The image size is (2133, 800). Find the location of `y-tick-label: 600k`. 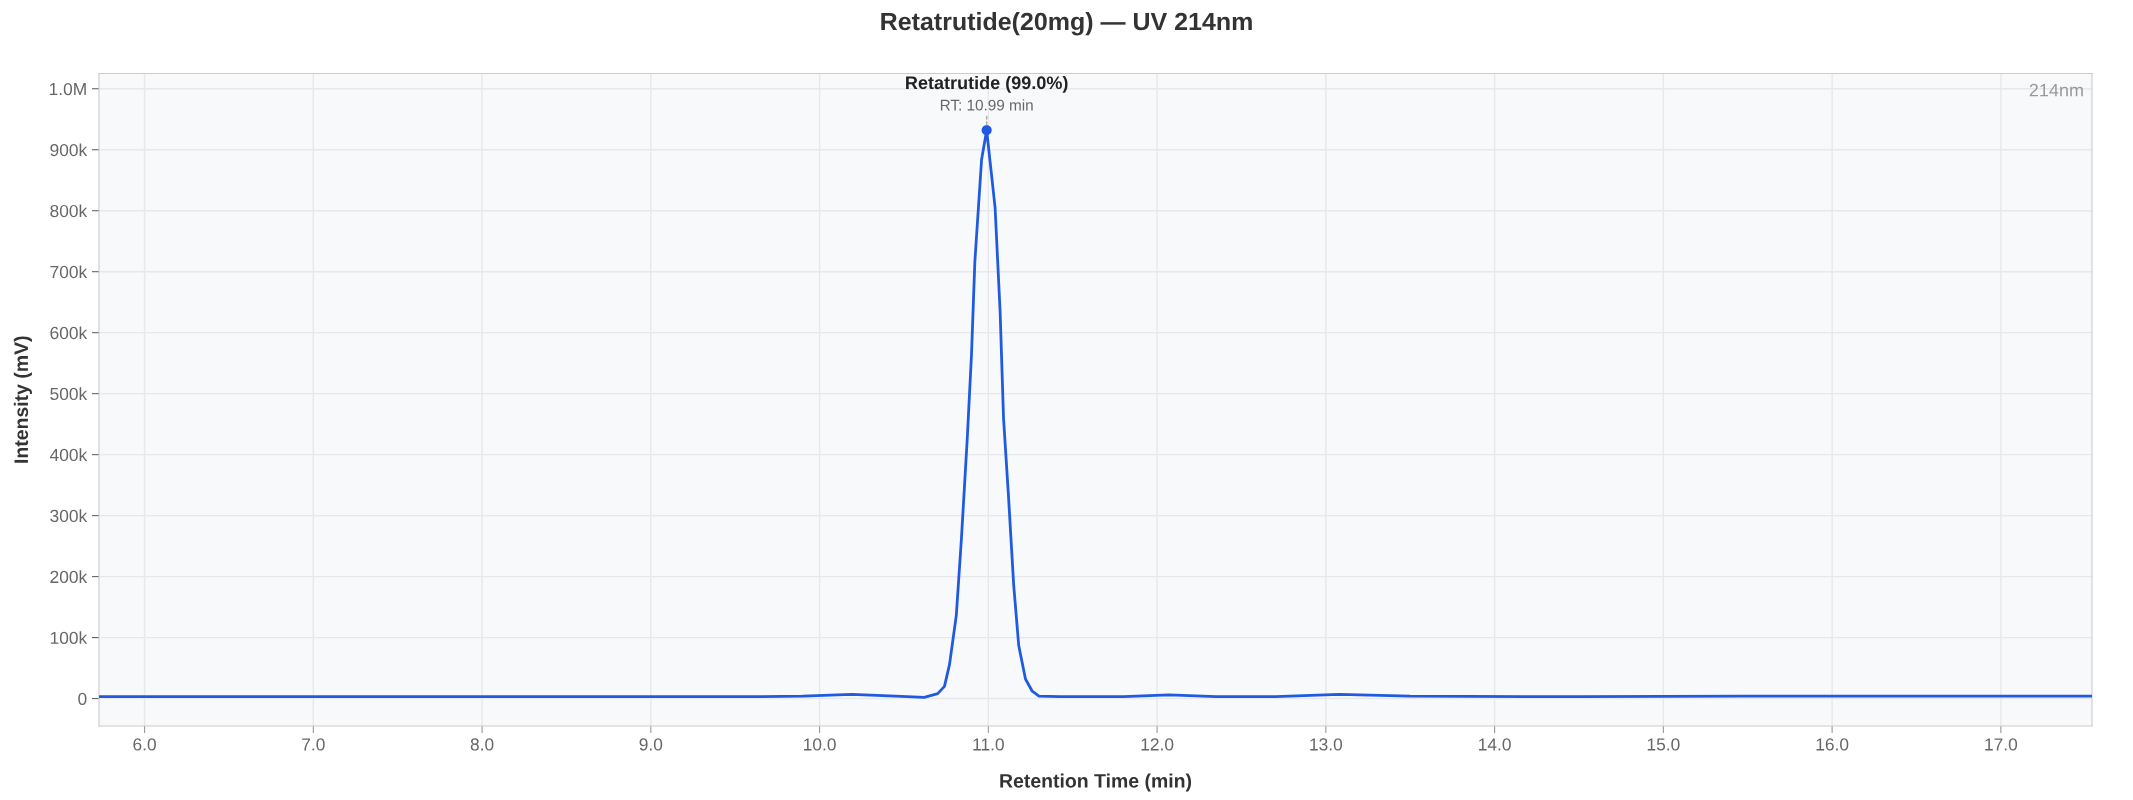

y-tick-label: 600k is located at coordinates (69, 333).